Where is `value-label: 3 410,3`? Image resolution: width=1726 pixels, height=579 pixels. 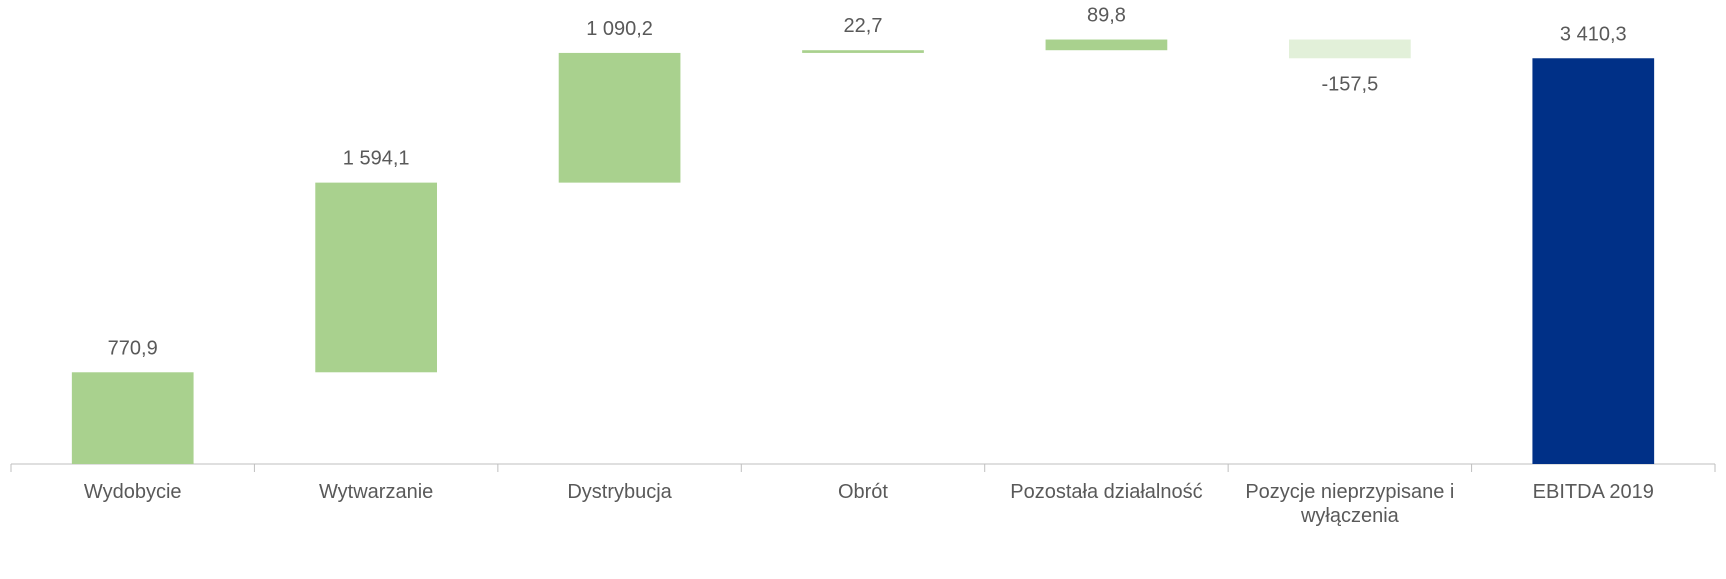 value-label: 3 410,3 is located at coordinates (1593, 34).